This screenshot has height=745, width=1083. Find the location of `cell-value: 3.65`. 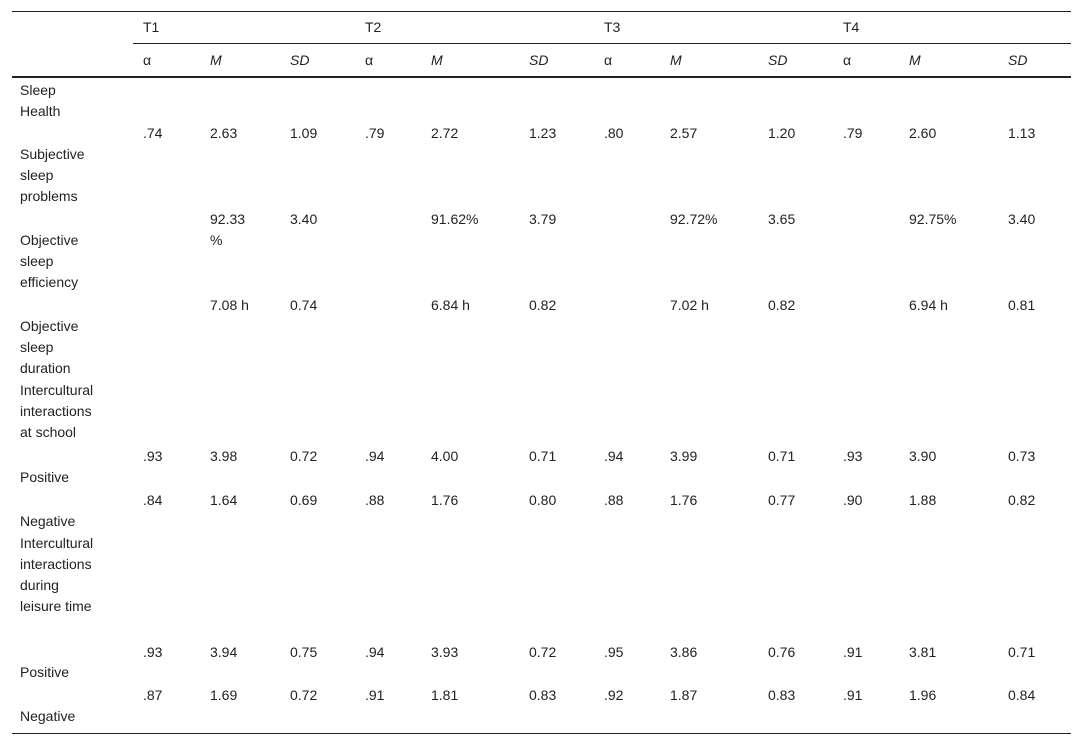

cell-value: 3.65 is located at coordinates (782, 219).